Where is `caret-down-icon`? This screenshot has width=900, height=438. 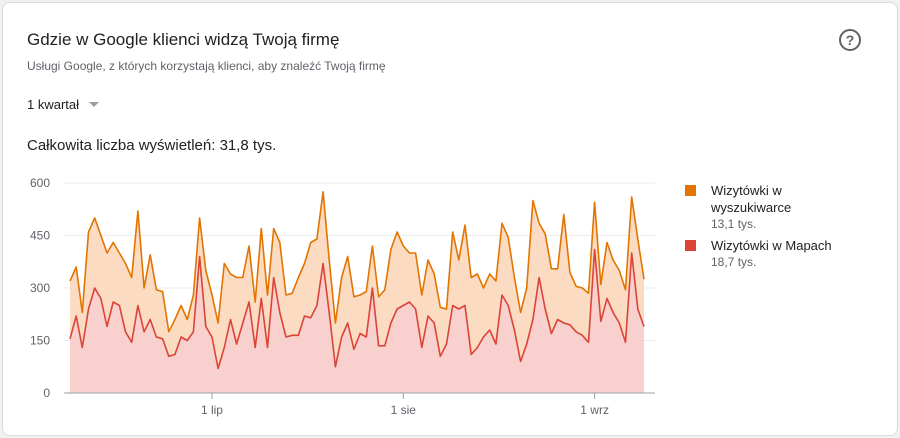
caret-down-icon is located at coordinates (94, 104).